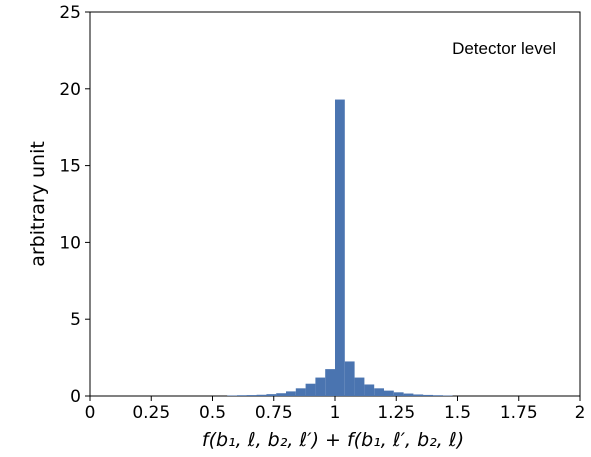 The height and width of the screenshot is (457, 591). I want to click on y-axis-ticks: 0 5 10 15 20 25, so click(74, 205).